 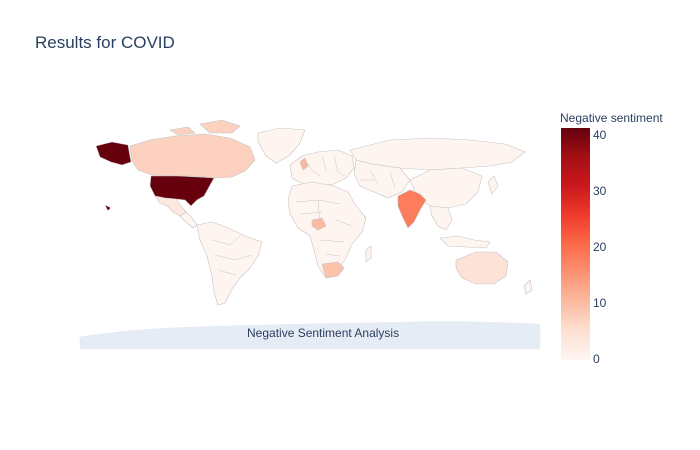 What do you see at coordinates (528, 287) in the screenshot?
I see `country-new-zealand` at bounding box center [528, 287].